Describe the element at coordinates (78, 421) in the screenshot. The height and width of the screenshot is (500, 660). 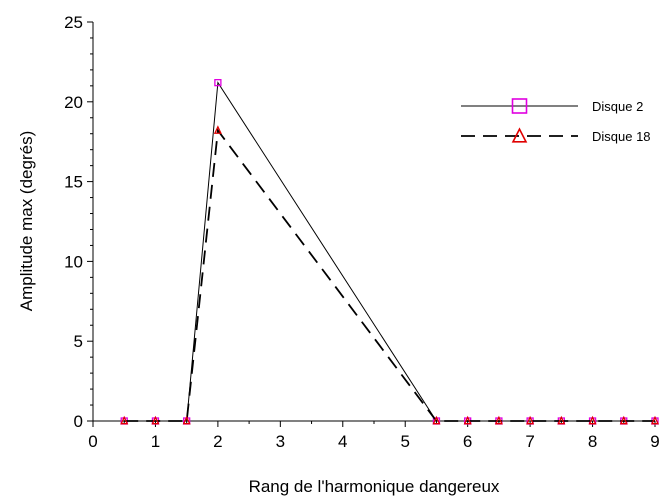
I see `y-tick-label: 0` at that location.